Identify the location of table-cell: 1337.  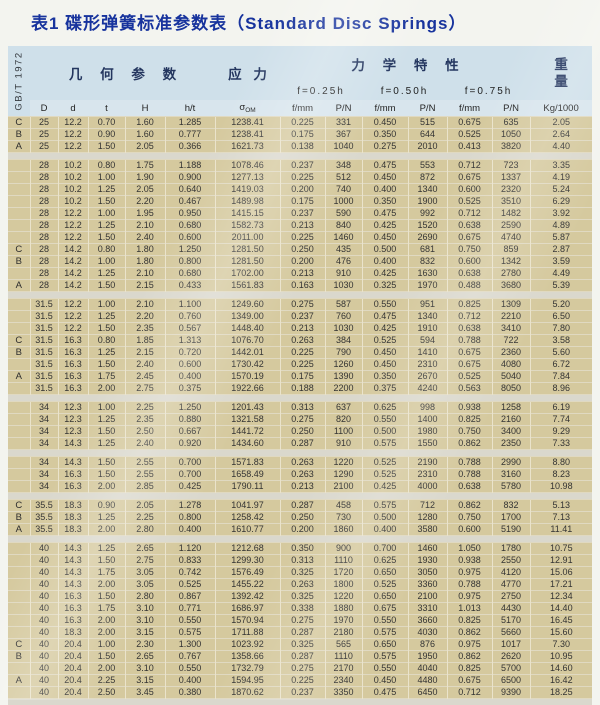
(511, 178).